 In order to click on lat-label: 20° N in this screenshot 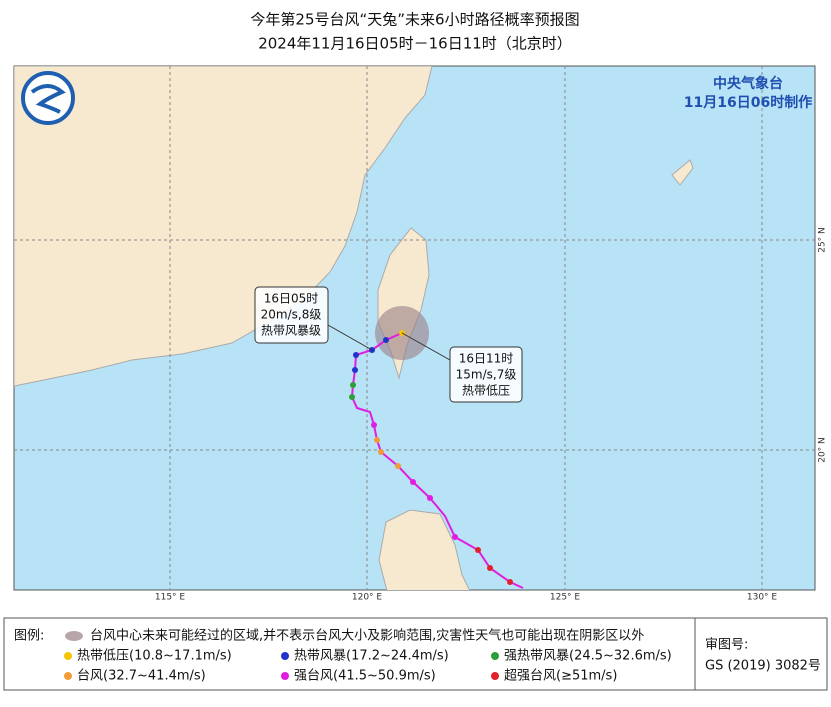, I will do `click(823, 450)`.